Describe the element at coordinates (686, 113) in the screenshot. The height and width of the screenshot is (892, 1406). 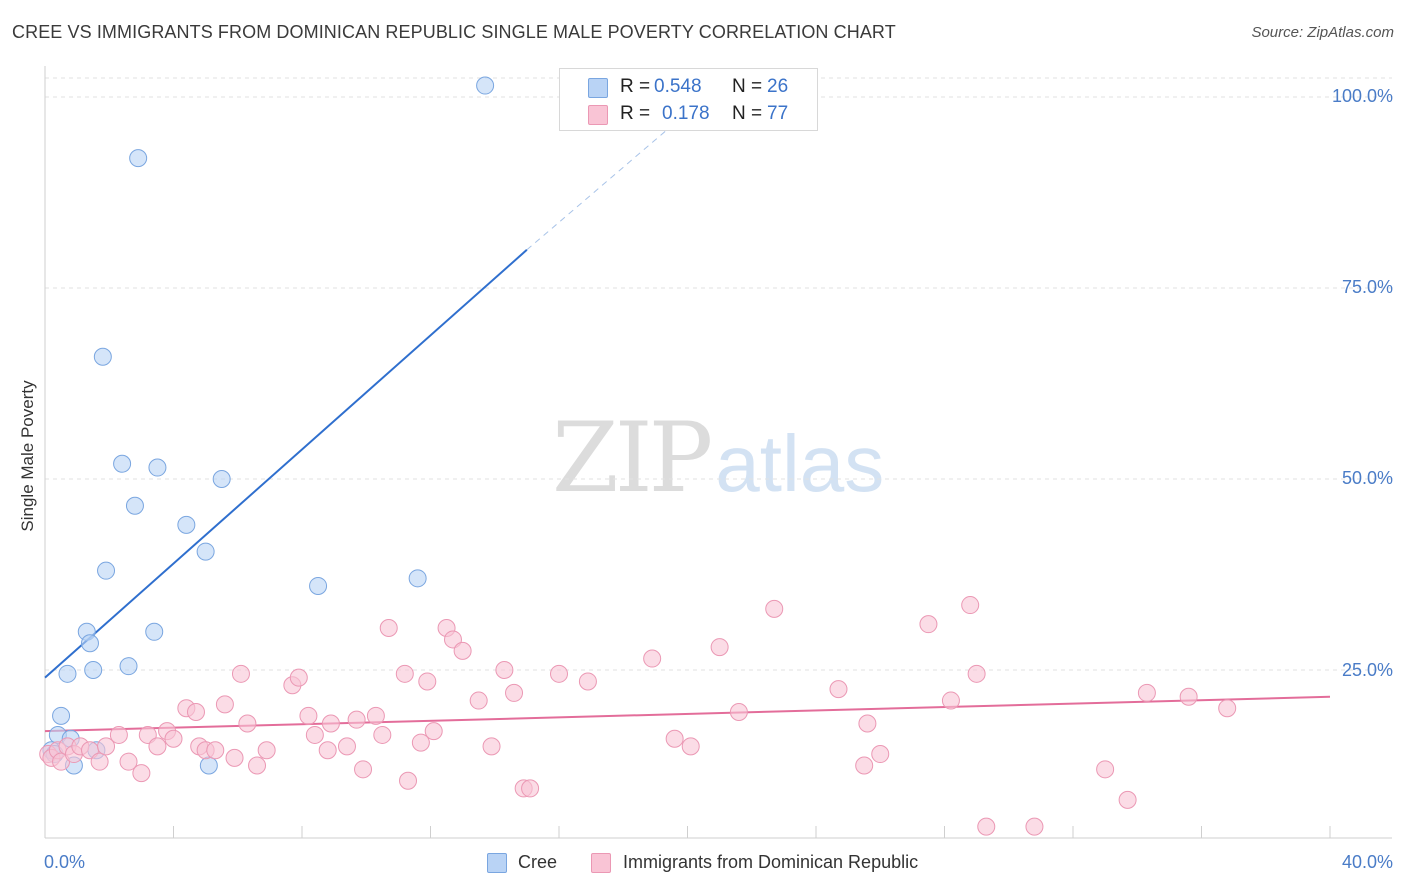
I see `legend-r-value: 0.178` at that location.